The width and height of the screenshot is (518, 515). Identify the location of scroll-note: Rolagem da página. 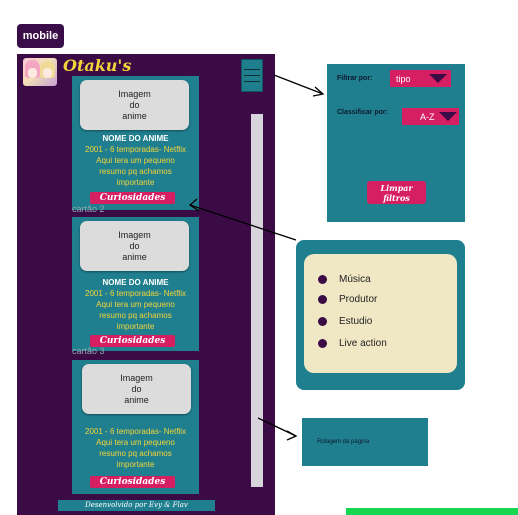
(365, 442).